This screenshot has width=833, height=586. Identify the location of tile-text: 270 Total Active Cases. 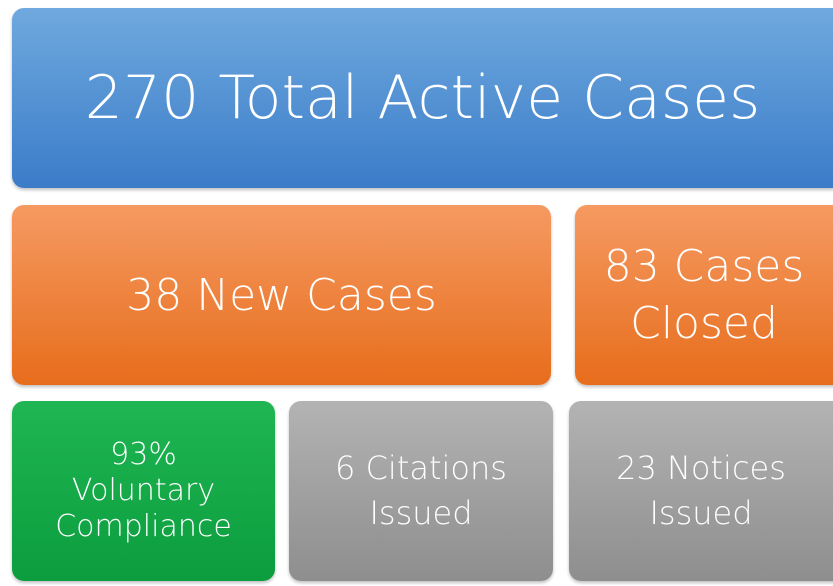
(422, 98).